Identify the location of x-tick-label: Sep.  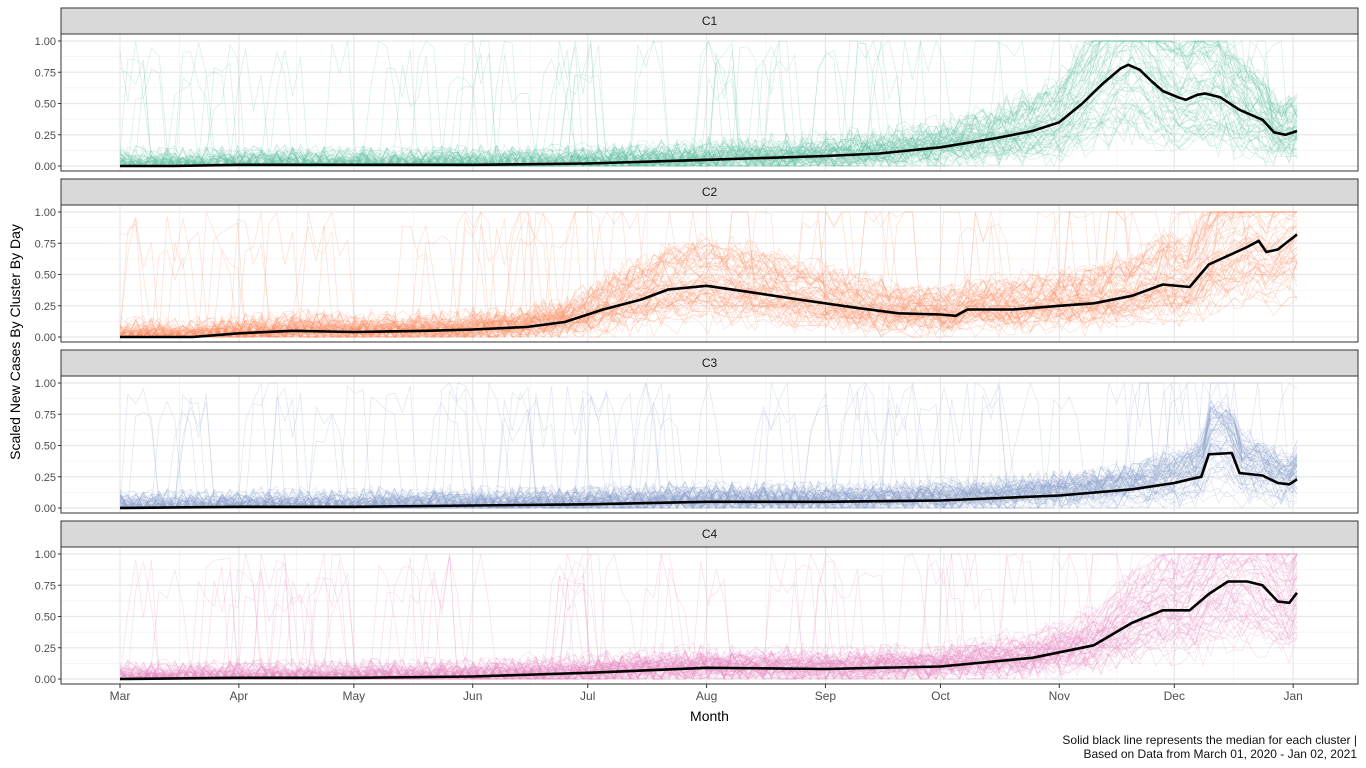
(826, 696).